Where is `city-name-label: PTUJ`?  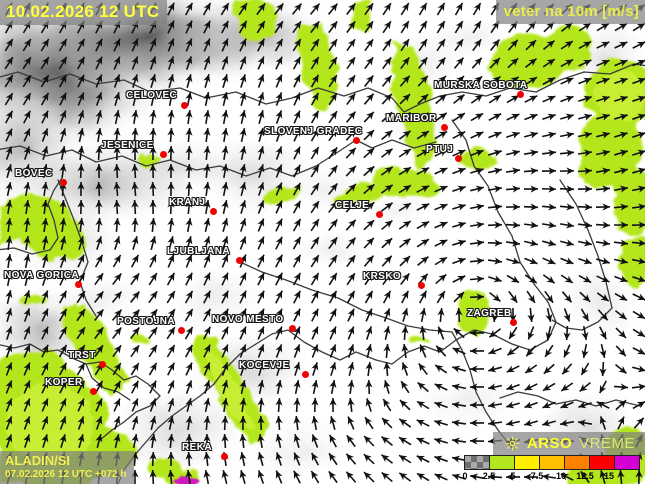
city-name-label: PTUJ is located at coordinates (440, 149).